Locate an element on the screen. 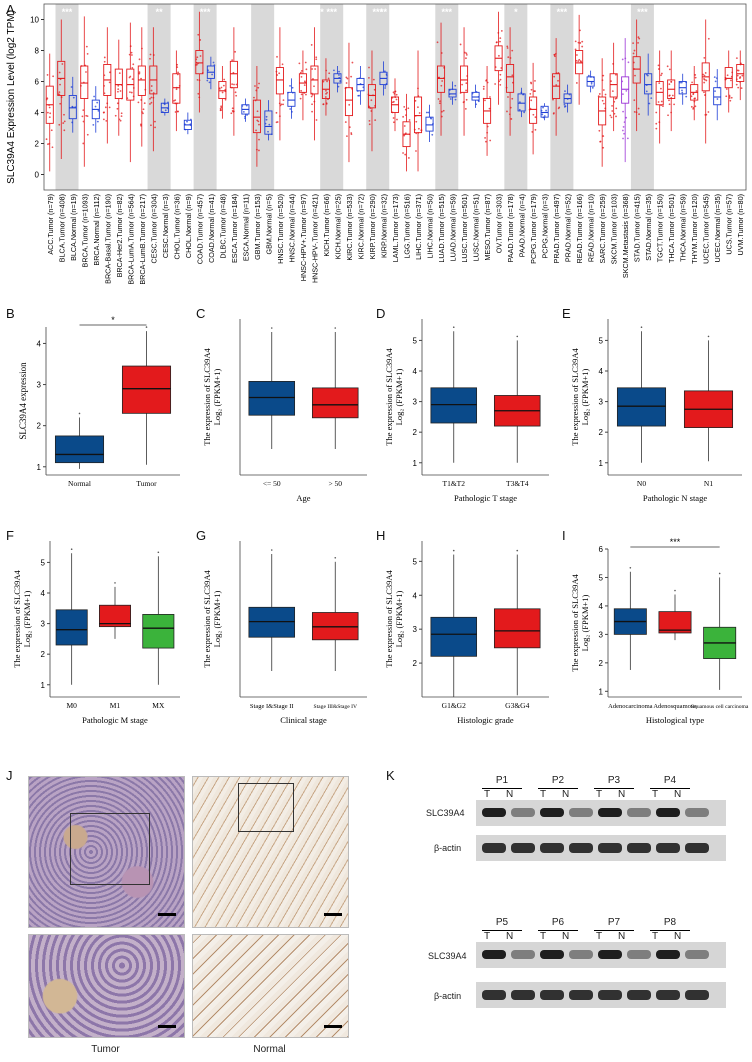 Image resolution: width=752 pixels, height=1062 pixels. x-tick-label: G3&G4 is located at coordinates (517, 705).